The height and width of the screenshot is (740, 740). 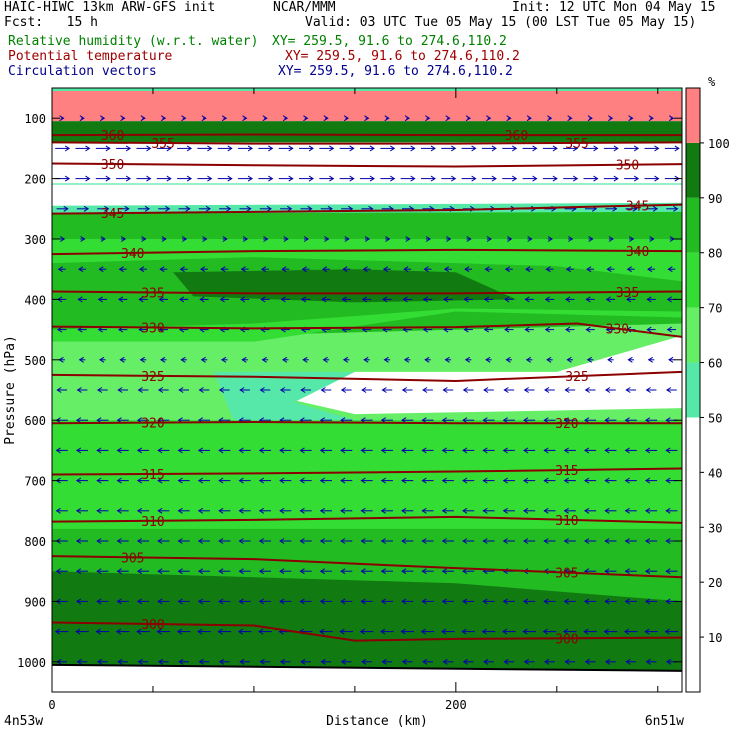 I want to click on field-rh-xy: XY= 259.5, 91.6 to 274.6,110.2, so click(x=389, y=41).